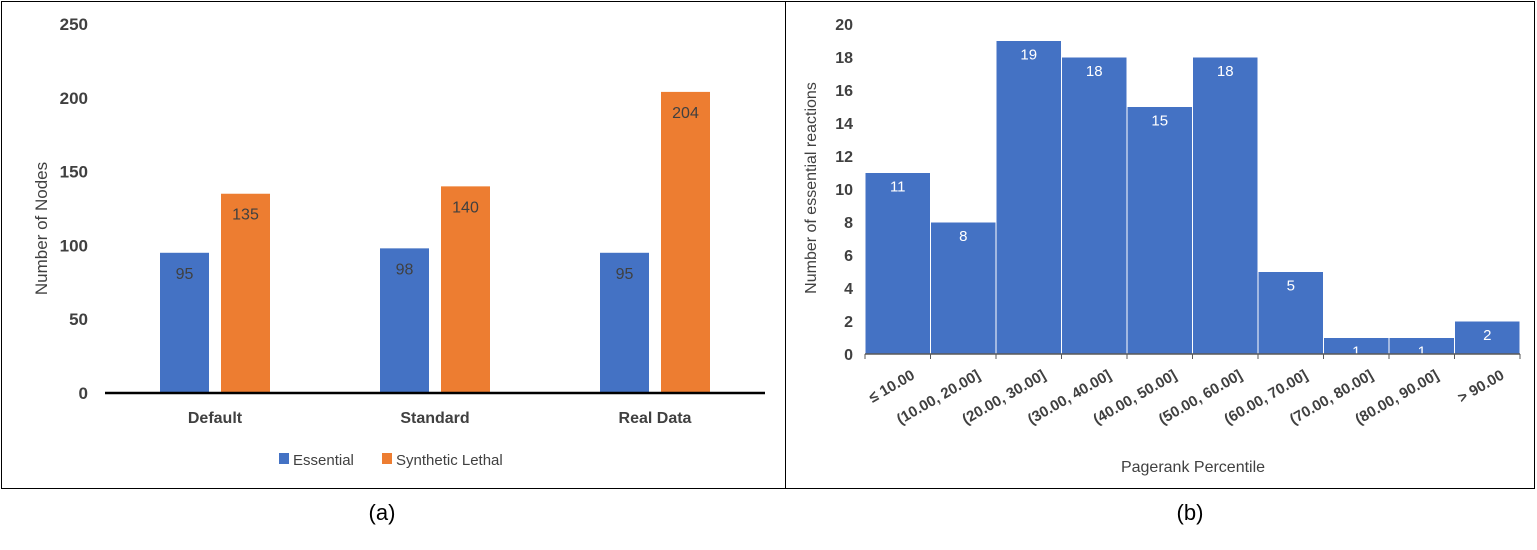  I want to click on y-tick-label-a: 50, so click(78, 319).